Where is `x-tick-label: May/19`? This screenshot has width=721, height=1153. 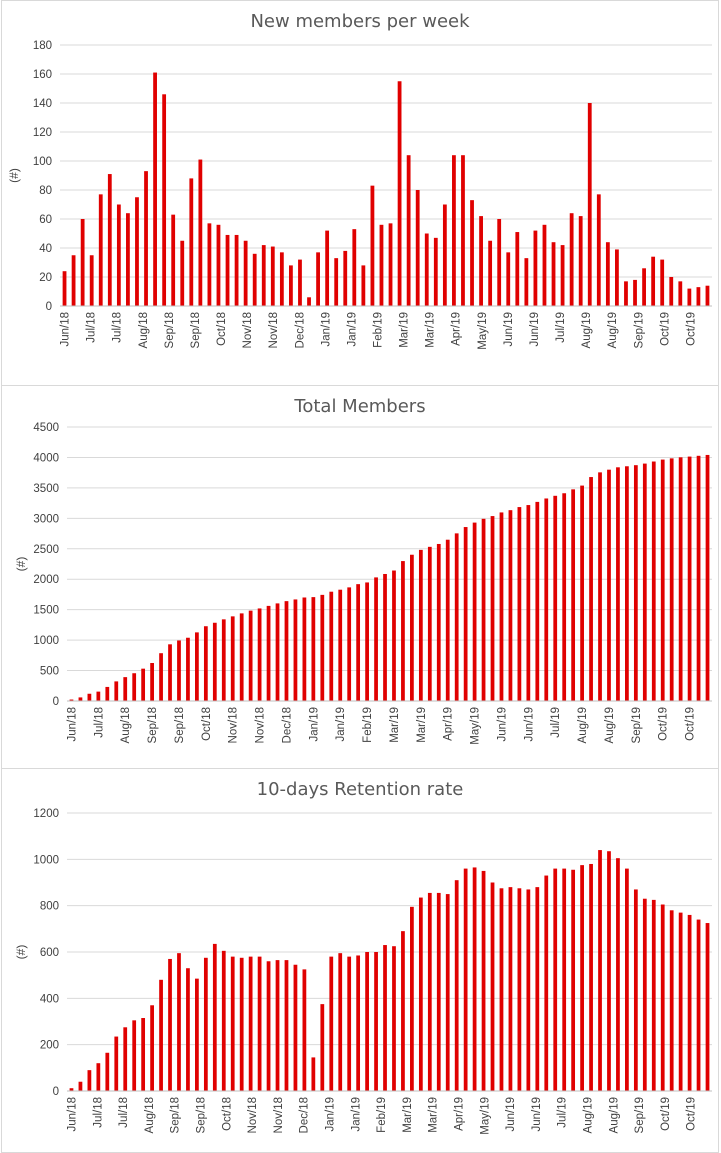
x-tick-label: May/19 is located at coordinates (485, 1116).